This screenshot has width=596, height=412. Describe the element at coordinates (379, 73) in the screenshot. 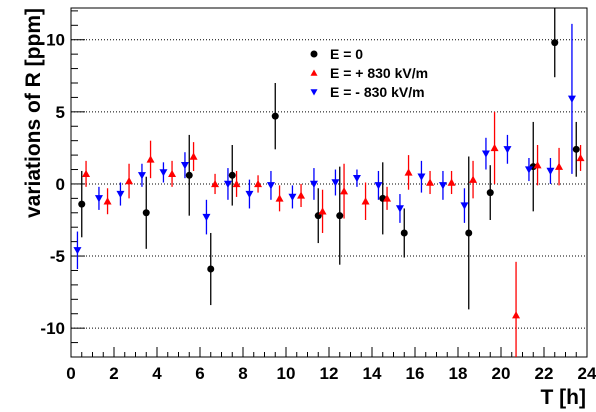

I see `legend-label: E = + 830 kV/m` at that location.